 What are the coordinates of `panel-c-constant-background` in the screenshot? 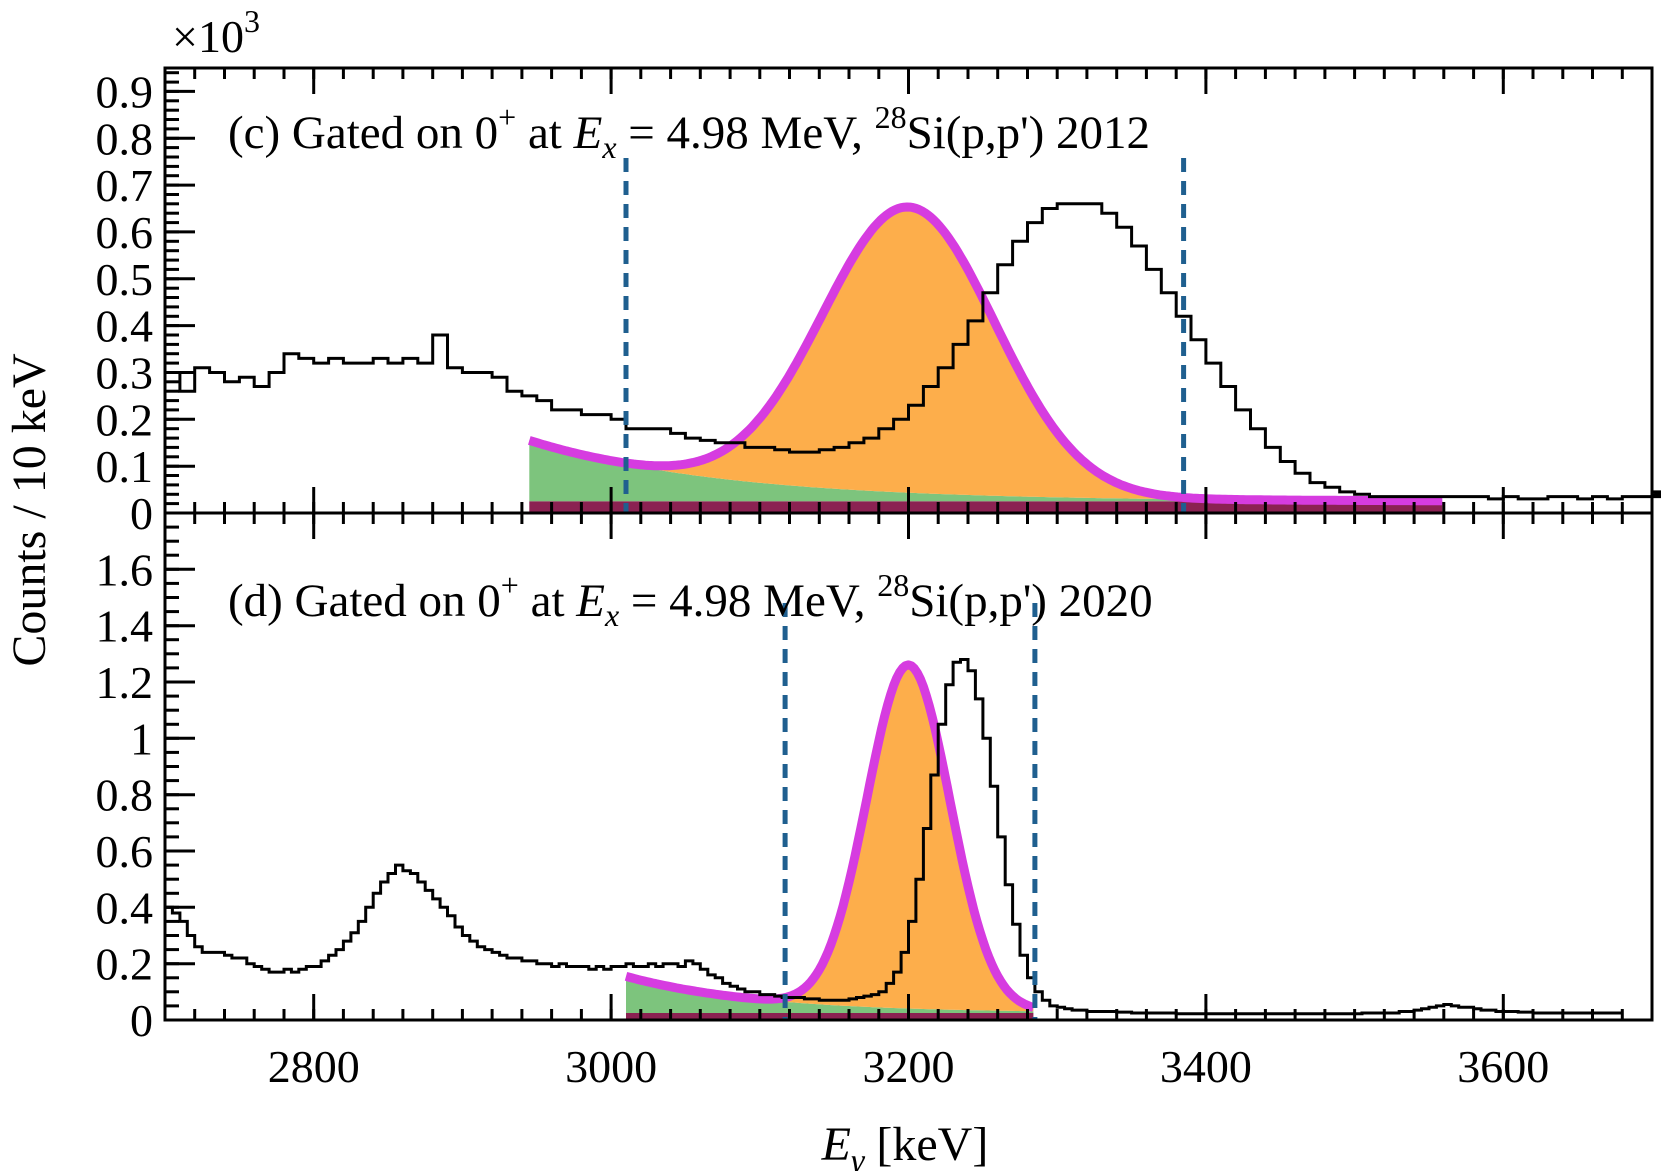 It's located at (986, 507).